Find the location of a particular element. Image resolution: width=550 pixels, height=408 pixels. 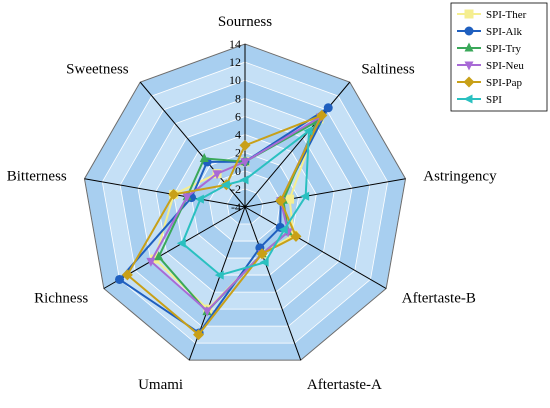

axis-title-astringency: Astringency is located at coordinates (460, 177).